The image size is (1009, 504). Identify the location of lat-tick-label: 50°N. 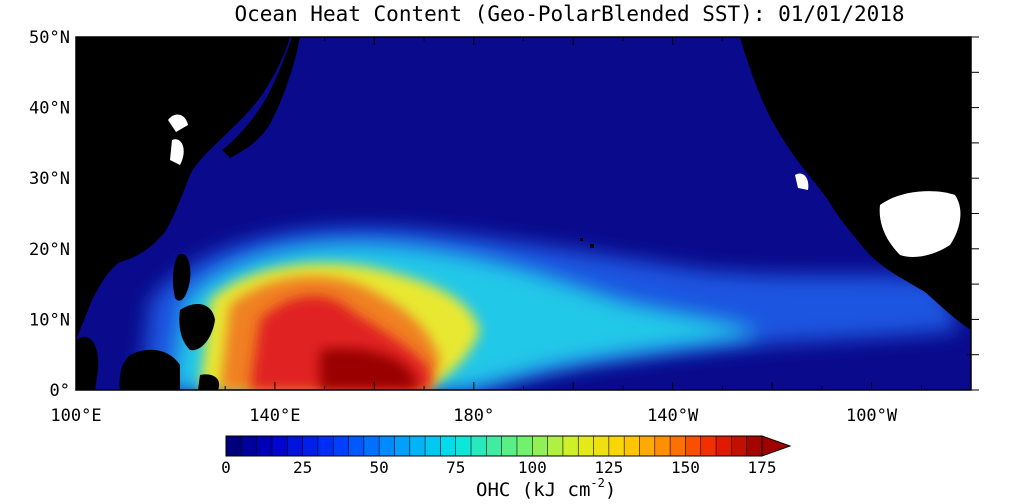
(49, 38).